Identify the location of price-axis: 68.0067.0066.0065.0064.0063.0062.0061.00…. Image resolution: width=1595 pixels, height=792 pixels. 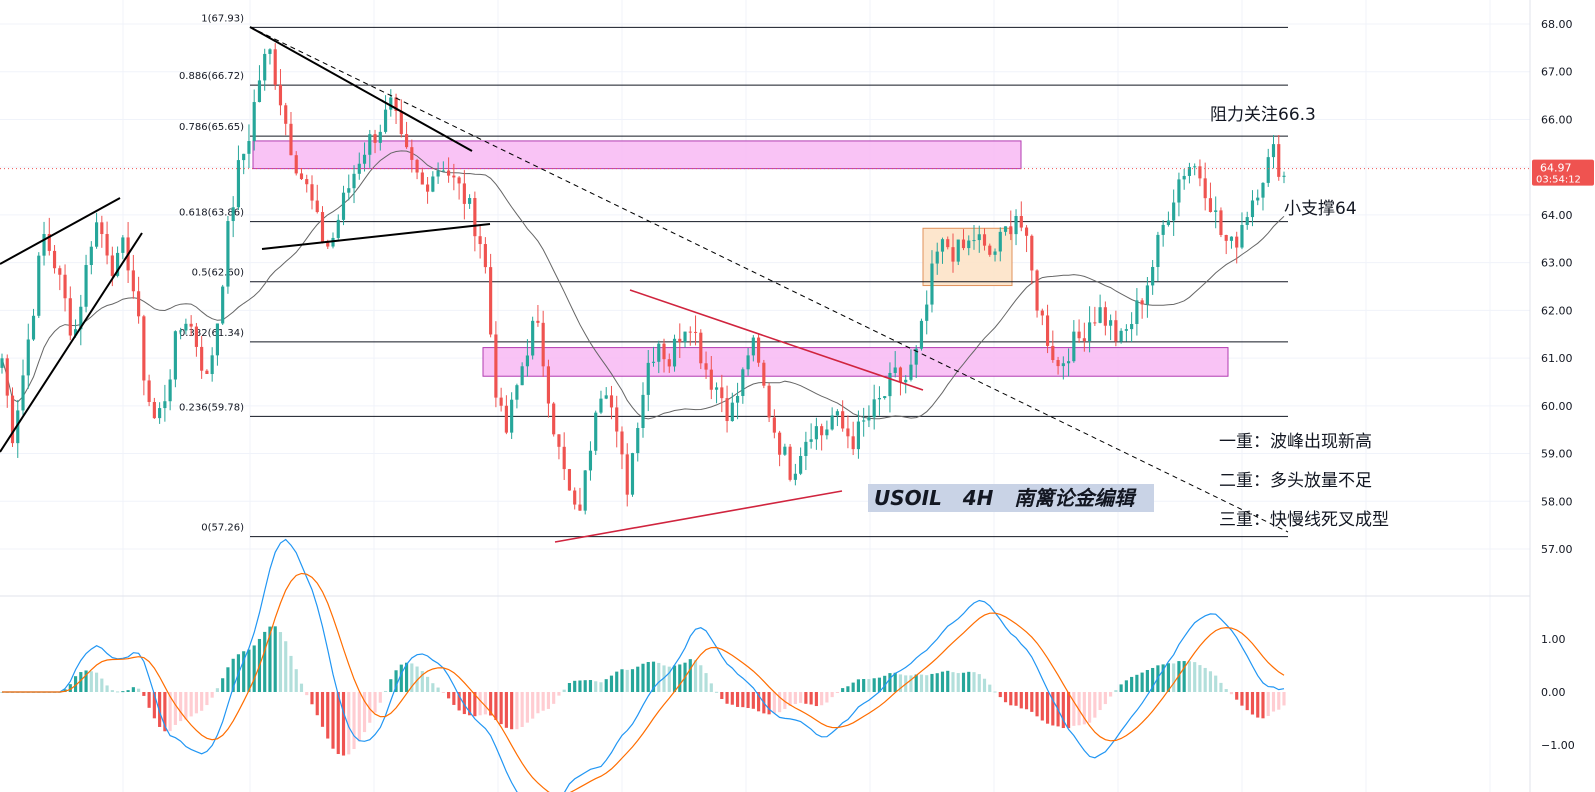
(1552, 396).